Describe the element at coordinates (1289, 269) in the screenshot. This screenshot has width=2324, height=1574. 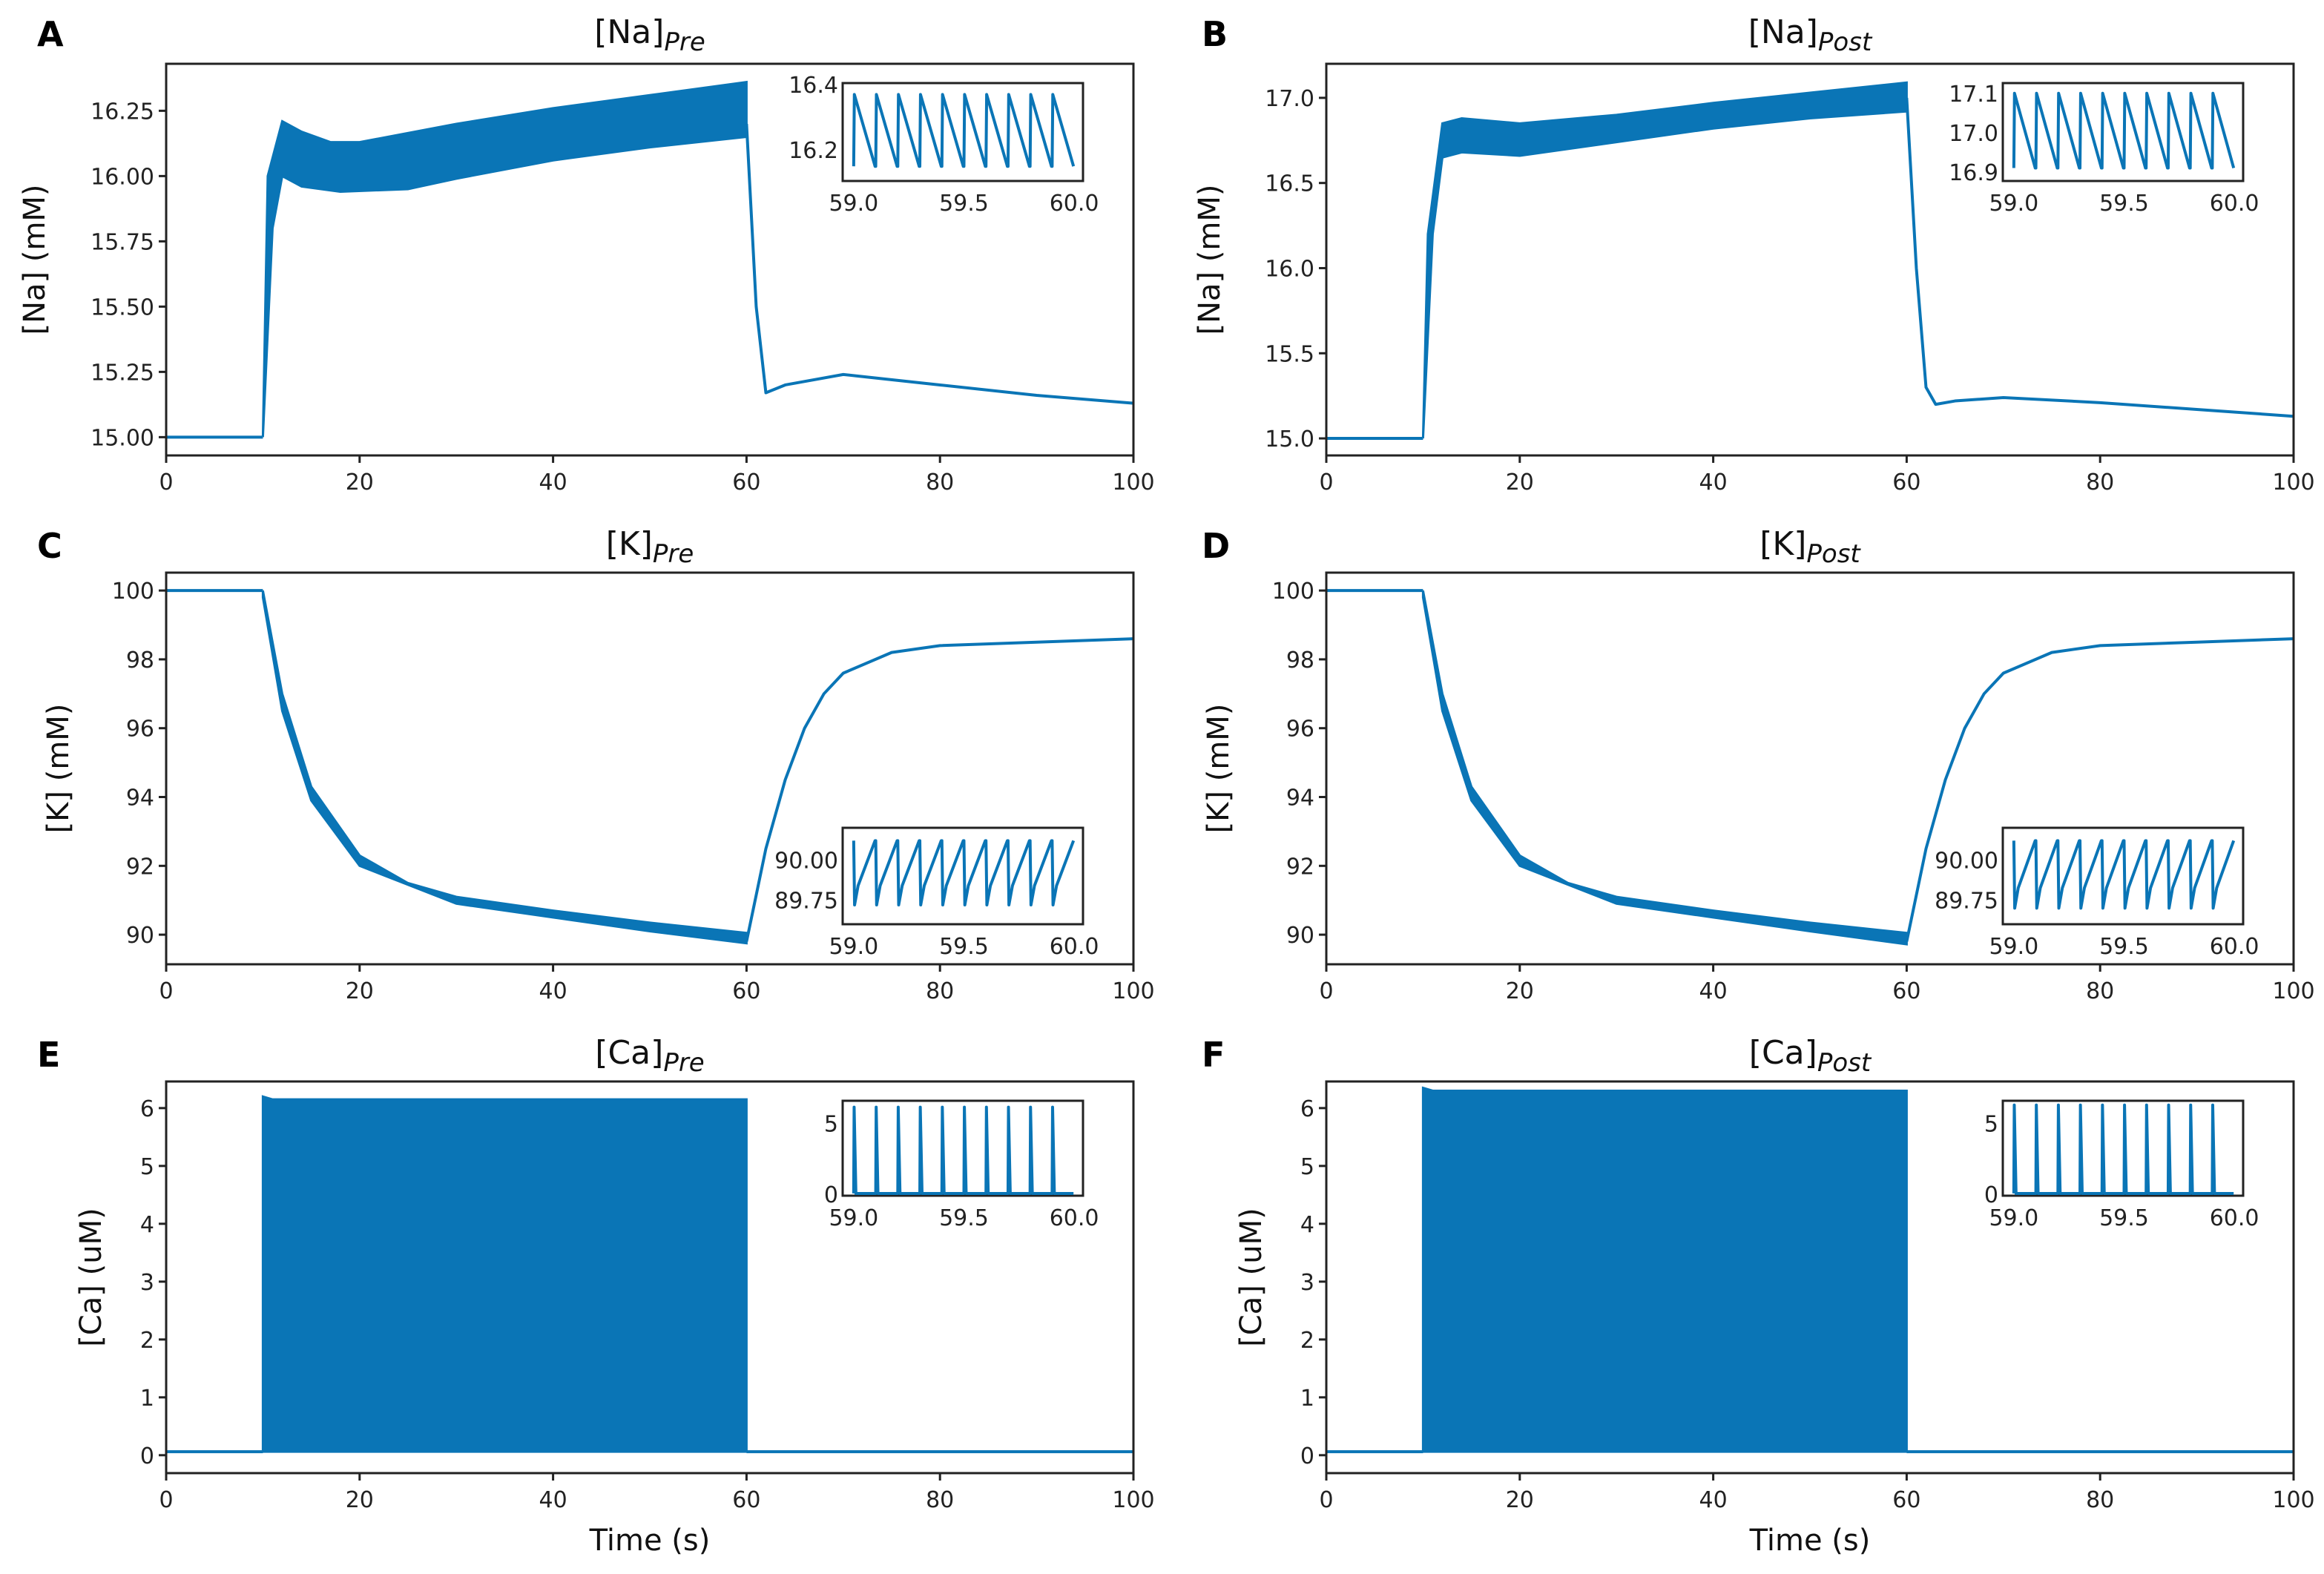
I see `y-tick-label: 16.0` at that location.